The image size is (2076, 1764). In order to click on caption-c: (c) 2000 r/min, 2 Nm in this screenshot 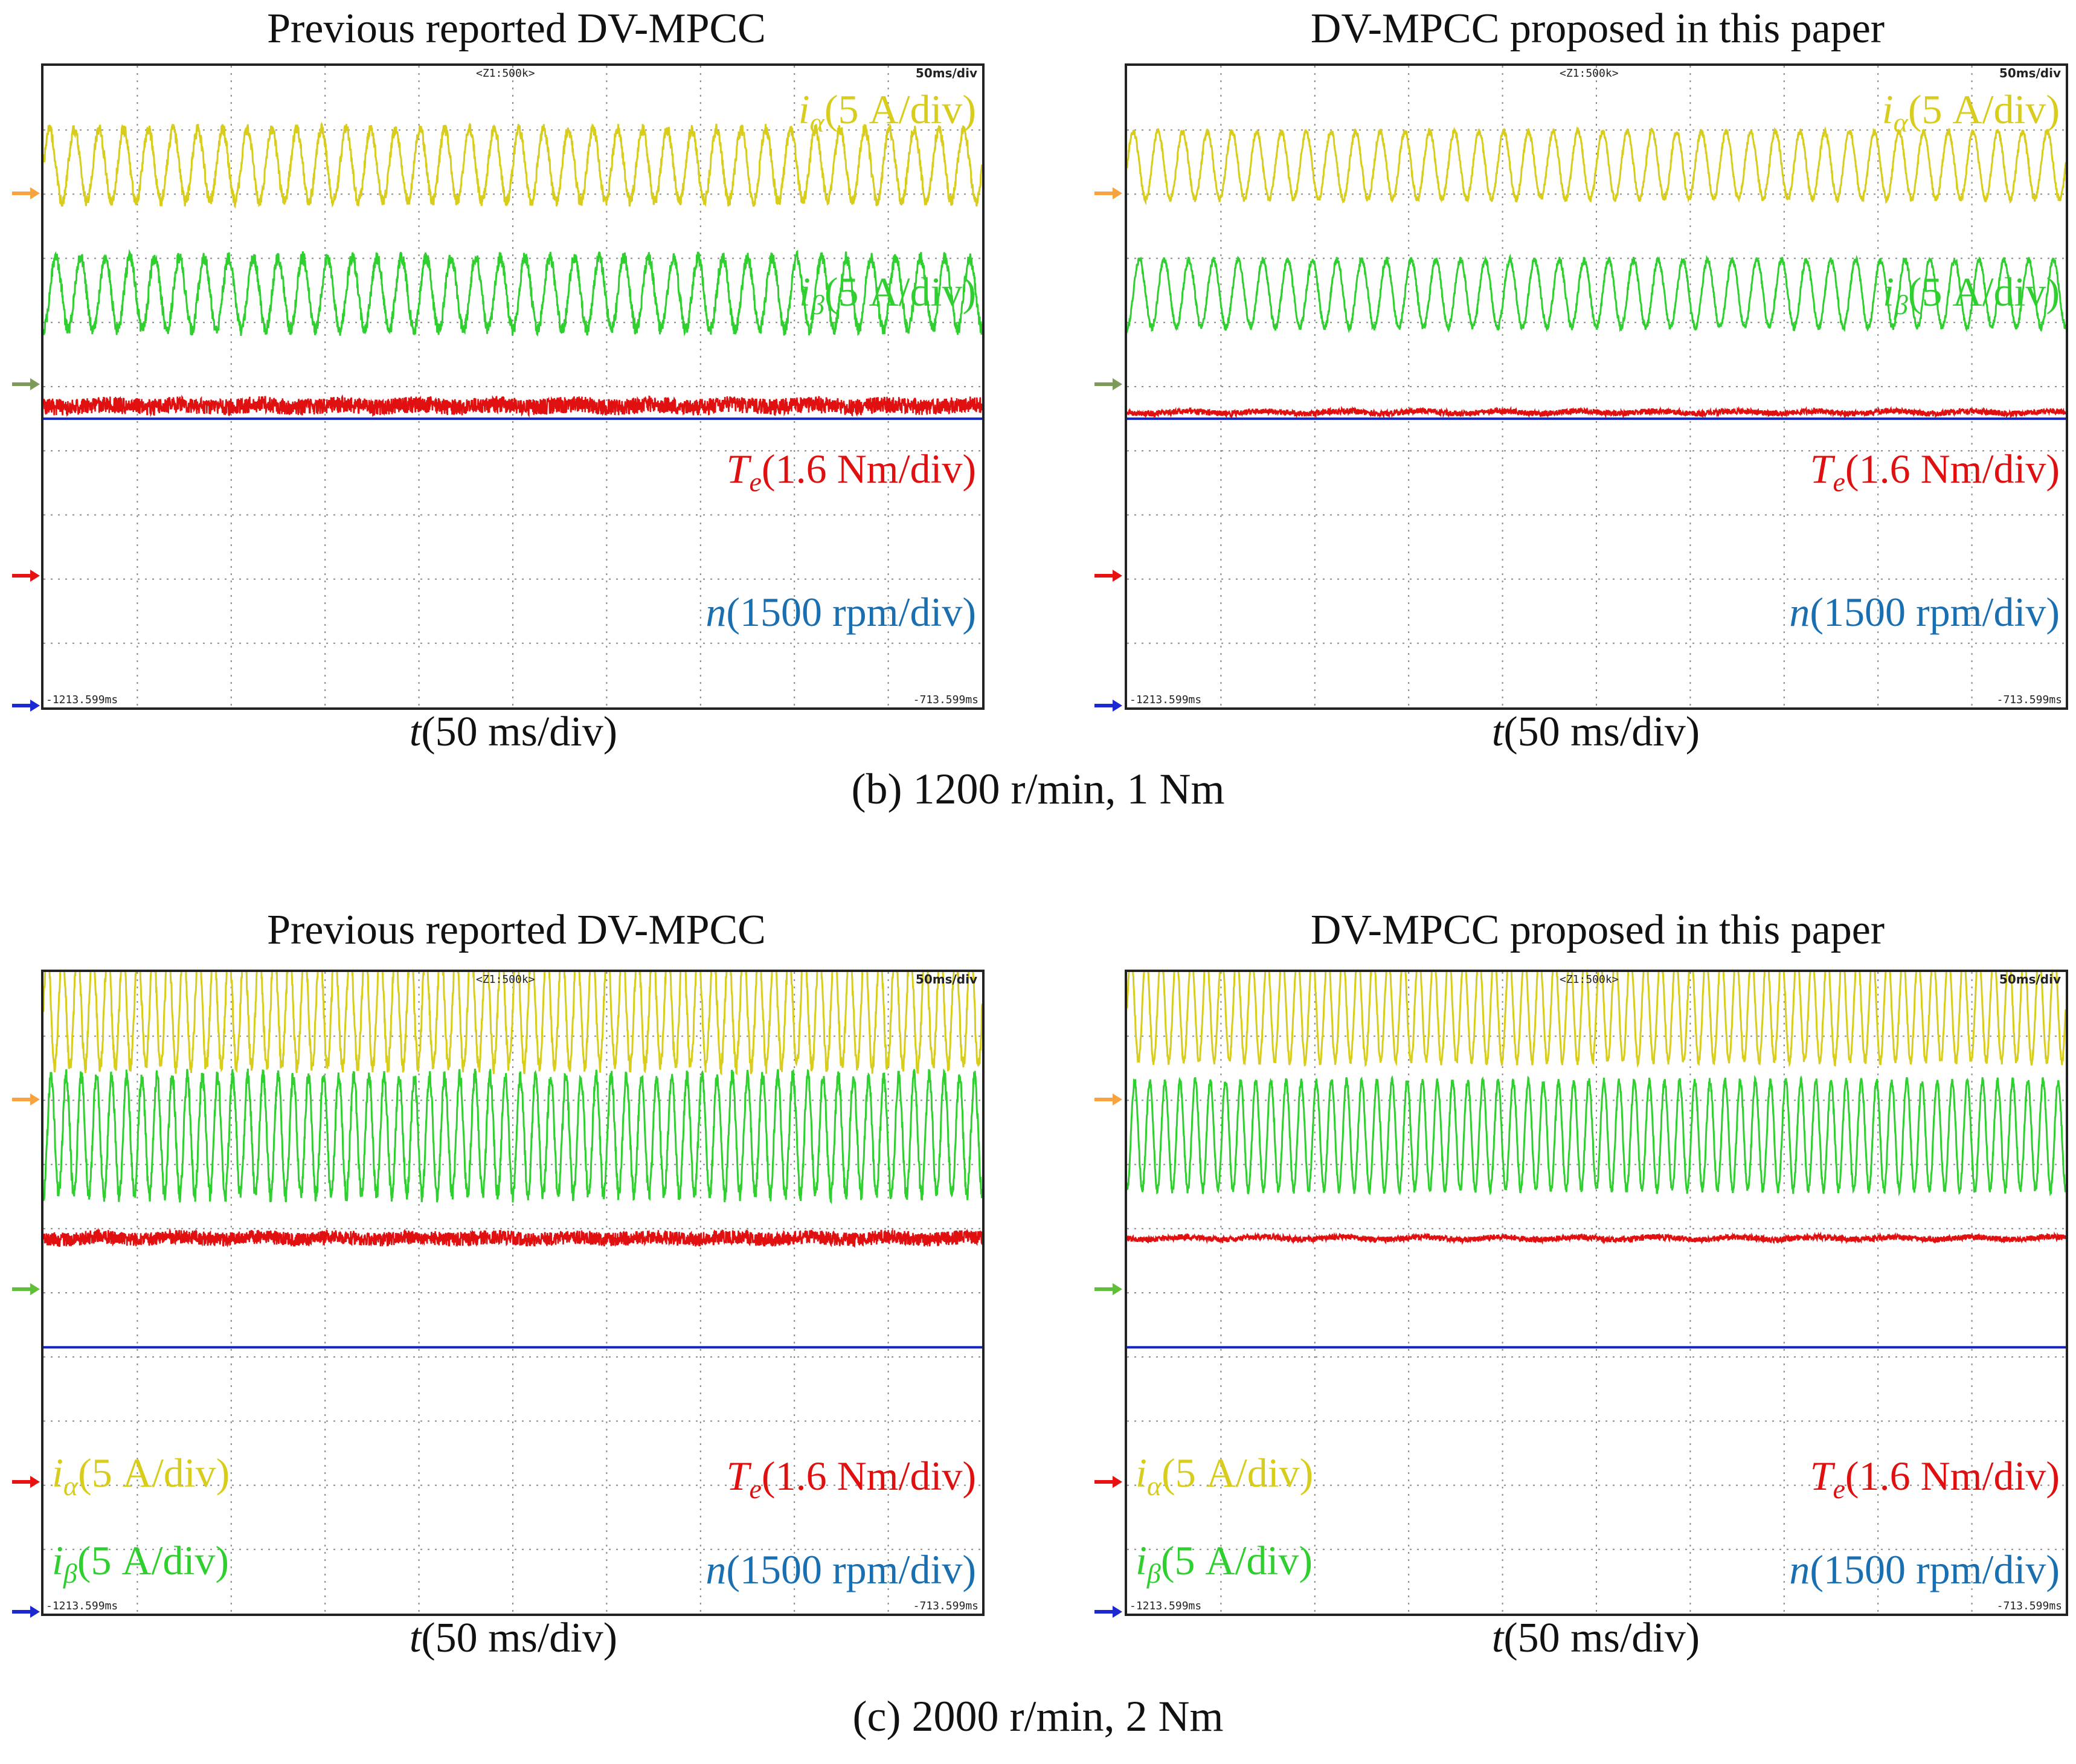, I will do `click(1038, 1716)`.